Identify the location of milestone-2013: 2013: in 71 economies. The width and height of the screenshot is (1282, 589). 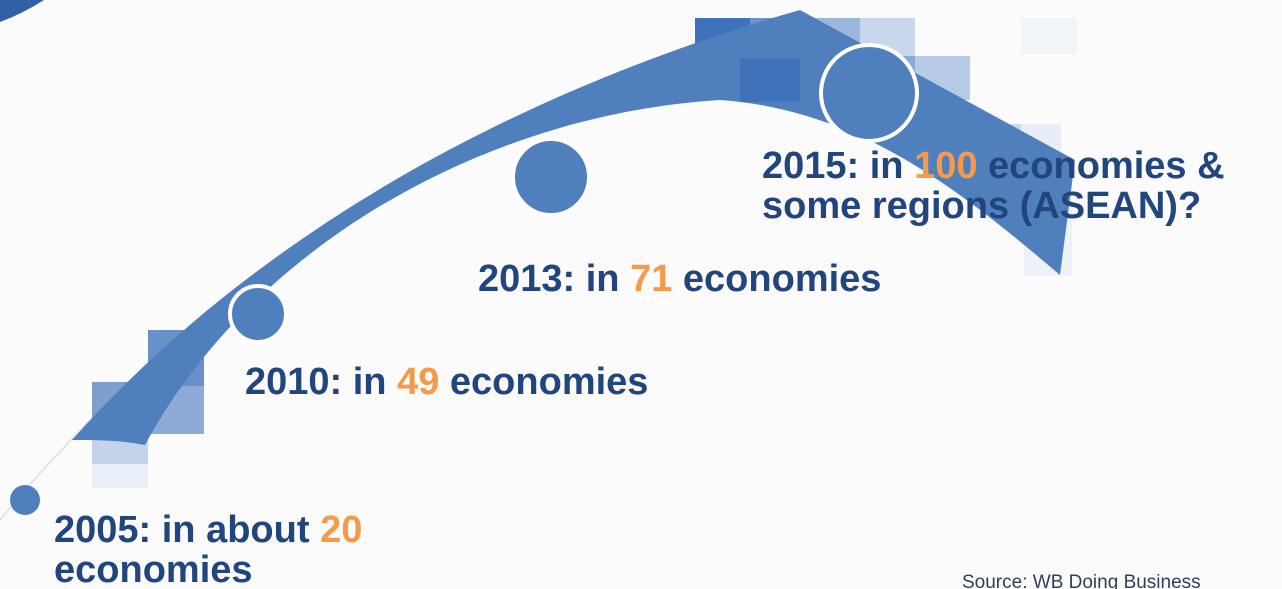
(679, 279).